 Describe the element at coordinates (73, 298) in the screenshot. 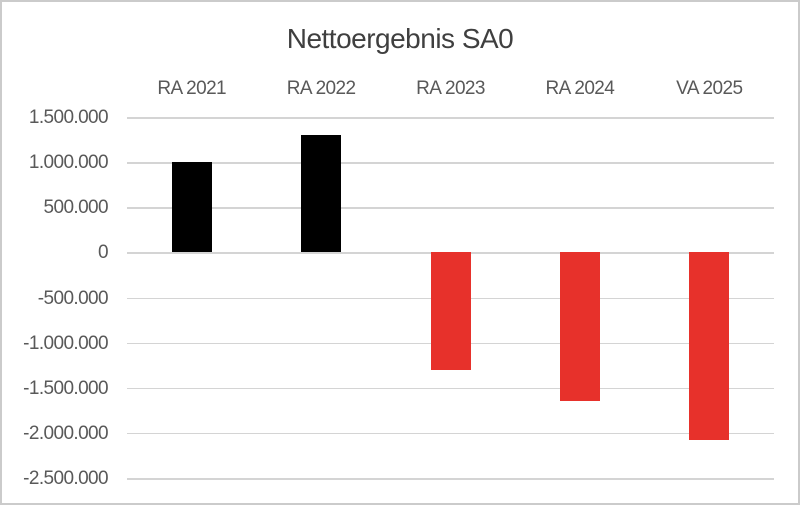

I see `y-axis-tick-label: -500.000` at that location.